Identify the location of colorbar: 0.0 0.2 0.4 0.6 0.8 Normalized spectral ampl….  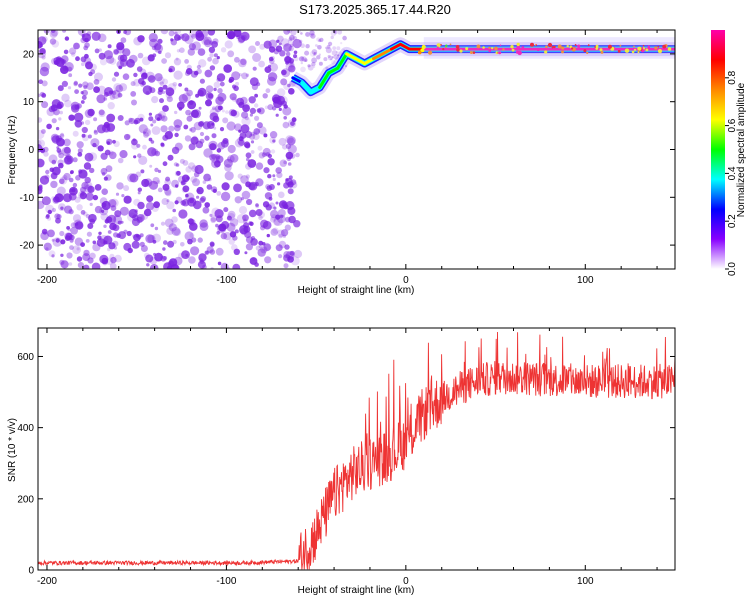
(729, 153).